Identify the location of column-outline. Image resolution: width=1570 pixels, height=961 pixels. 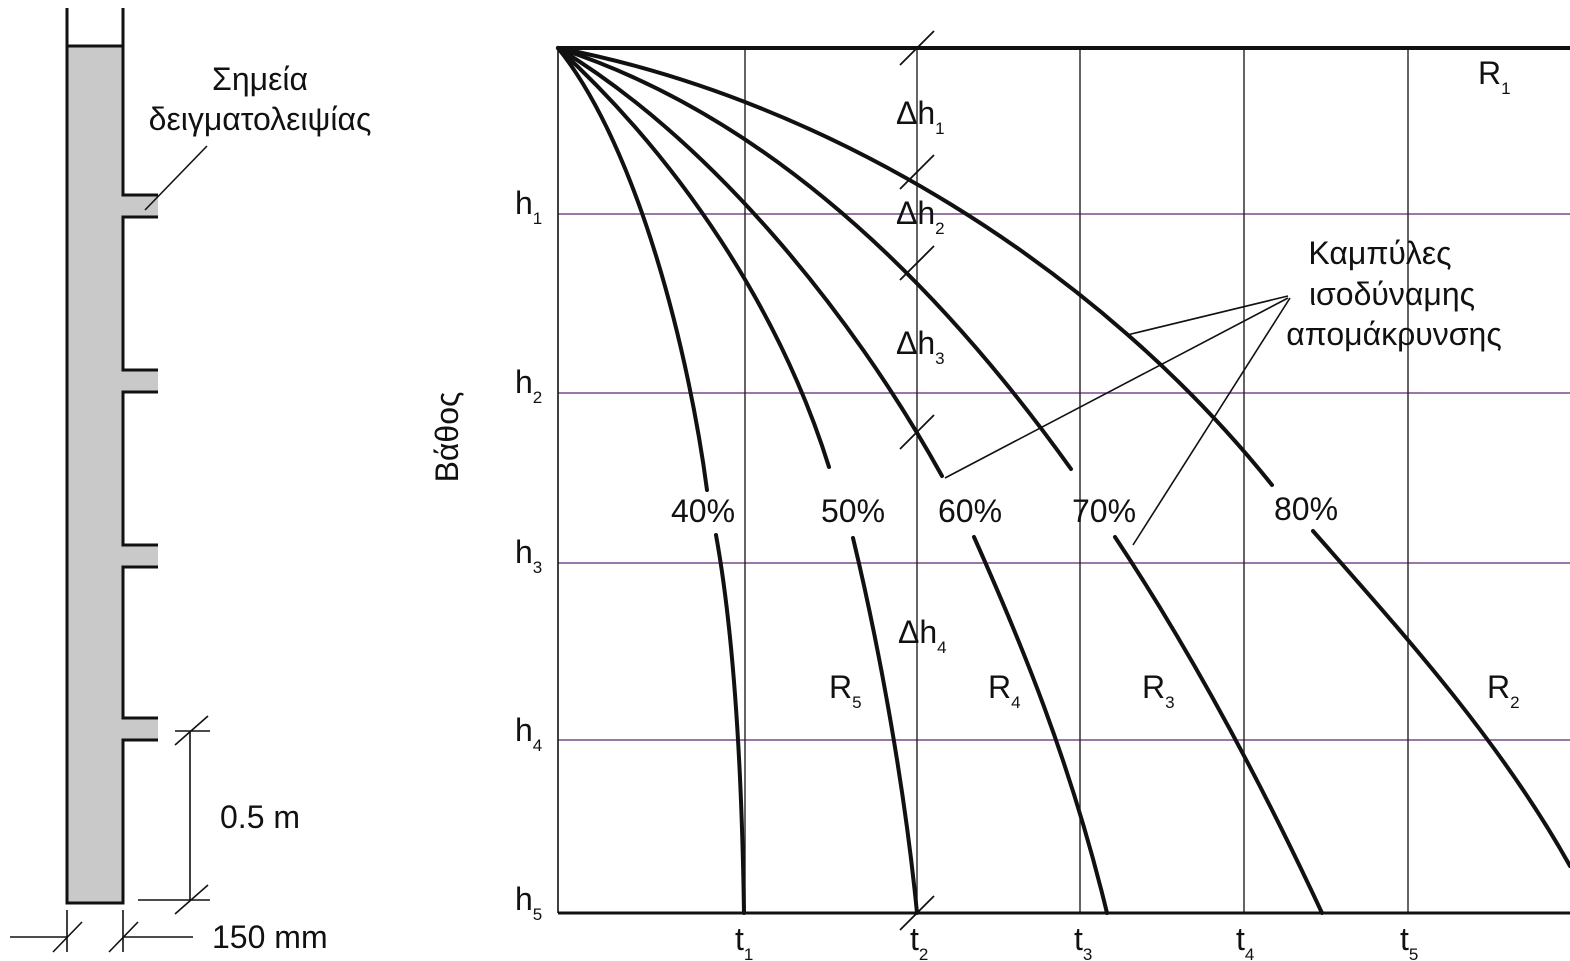
(111, 456).